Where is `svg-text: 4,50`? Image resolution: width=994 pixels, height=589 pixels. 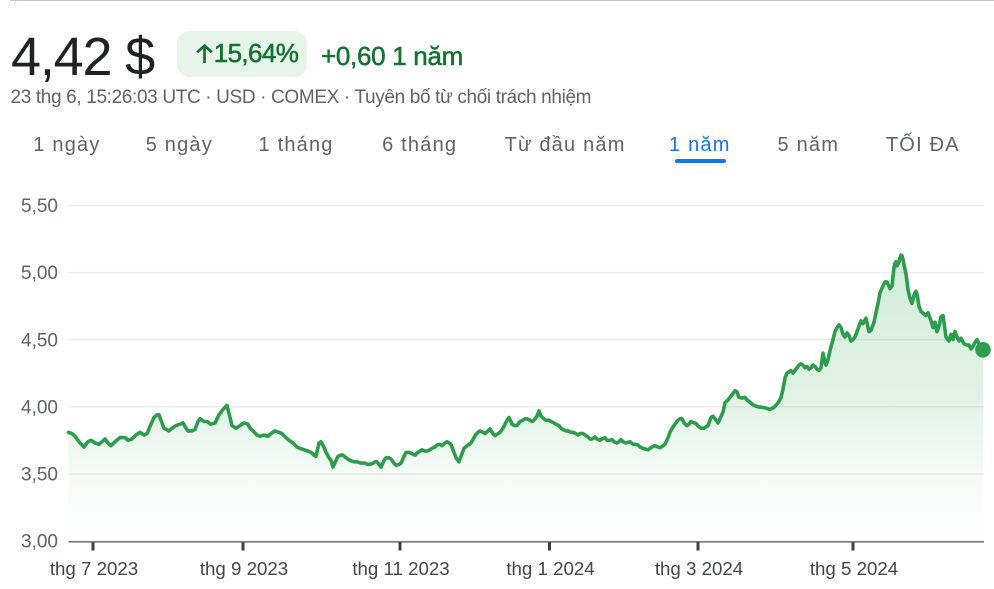 svg-text: 4,50 is located at coordinates (39, 340).